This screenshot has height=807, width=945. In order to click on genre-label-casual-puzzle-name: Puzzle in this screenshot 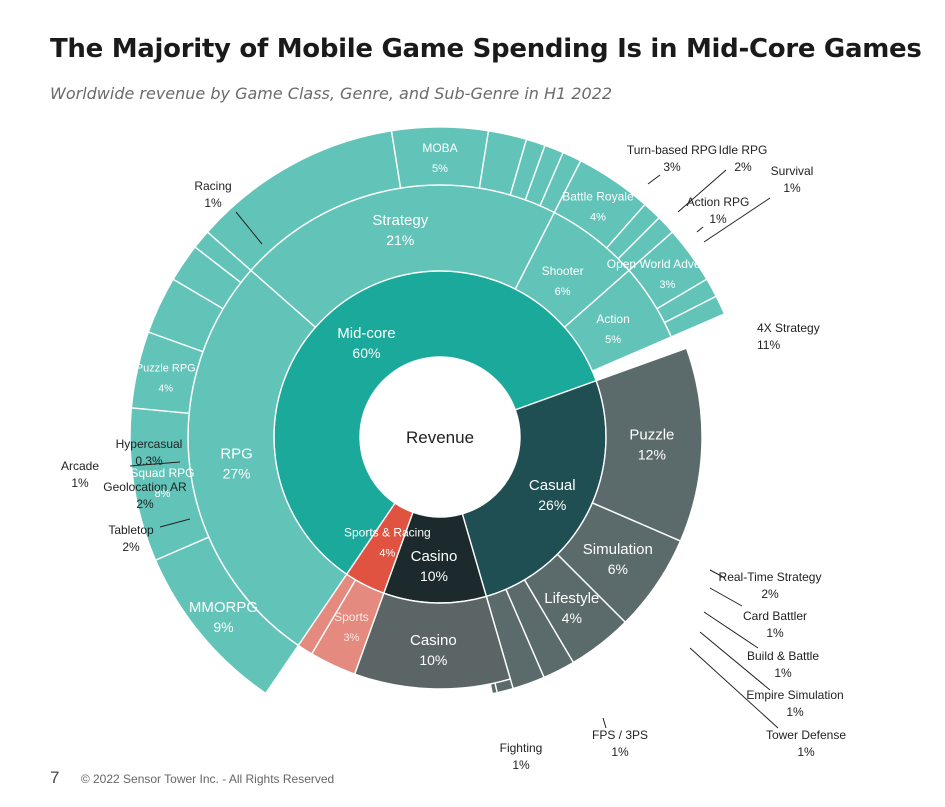, I will do `click(651, 435)`.